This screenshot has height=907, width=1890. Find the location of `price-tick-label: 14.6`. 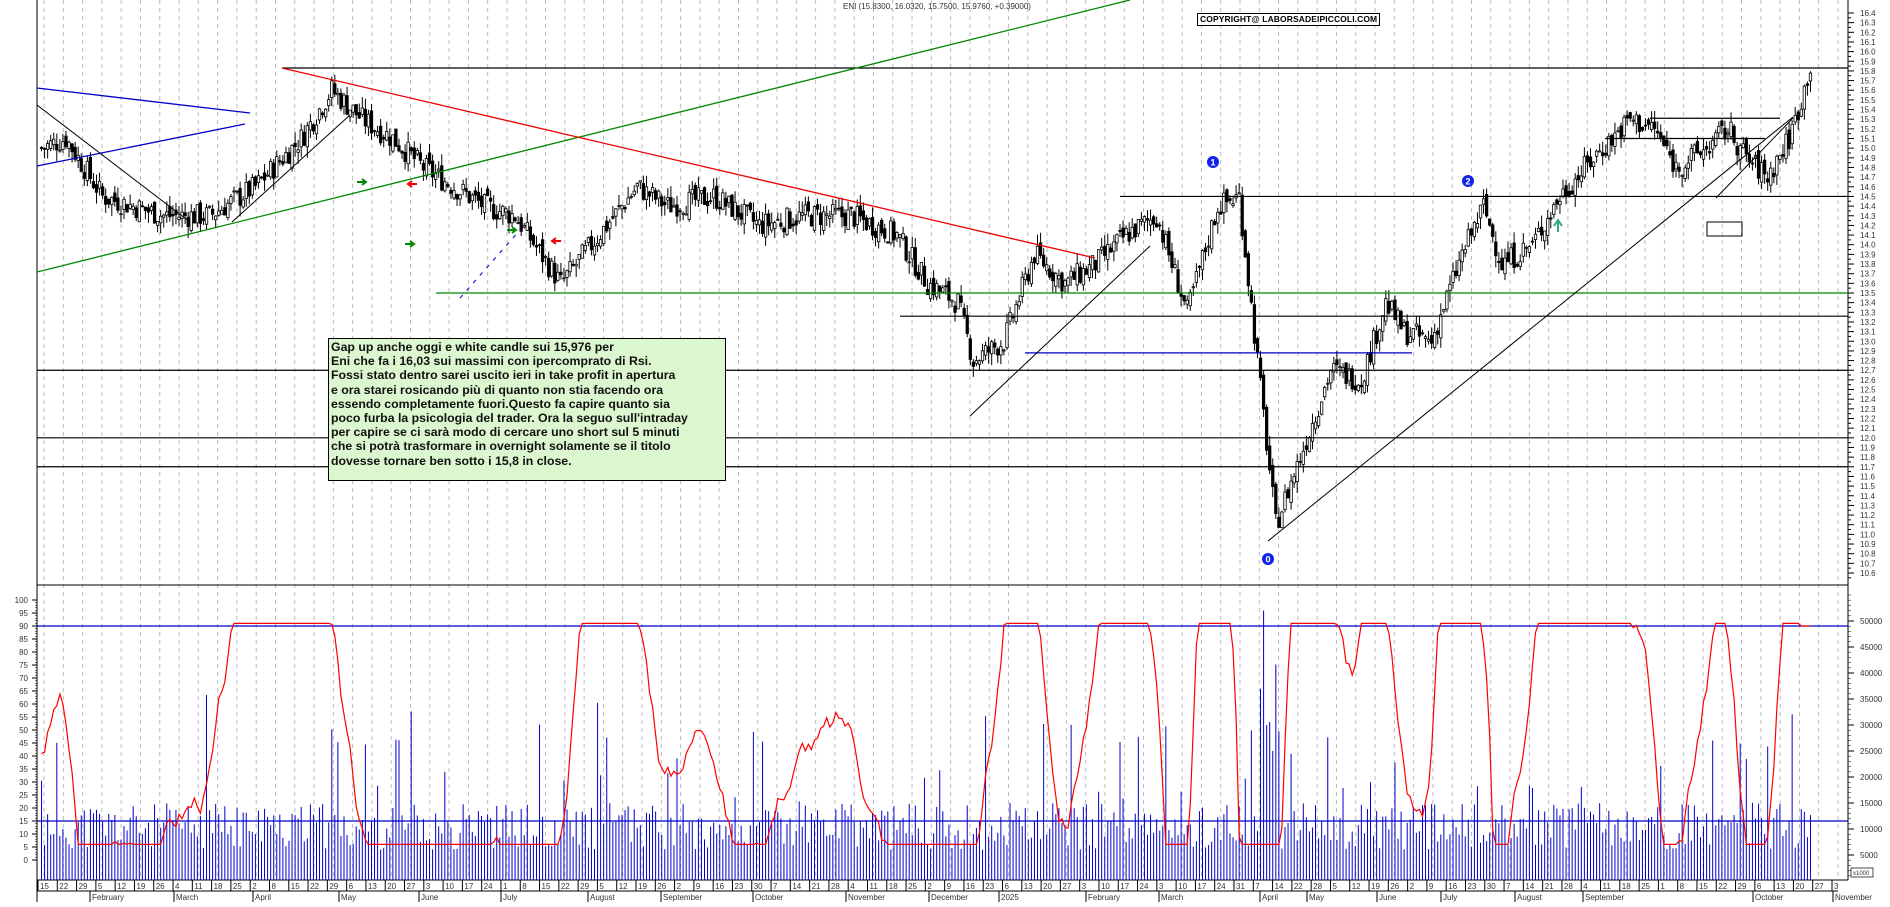

price-tick-label: 14.6 is located at coordinates (1868, 187).